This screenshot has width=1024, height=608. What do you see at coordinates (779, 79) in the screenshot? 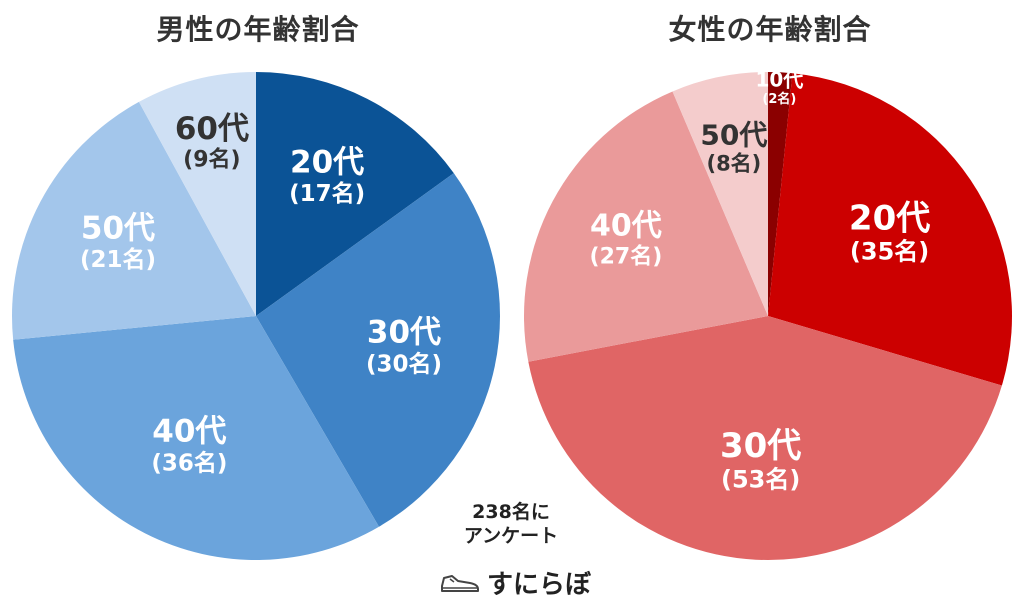
I see `female-slice-label-0: 10代` at bounding box center [779, 79].